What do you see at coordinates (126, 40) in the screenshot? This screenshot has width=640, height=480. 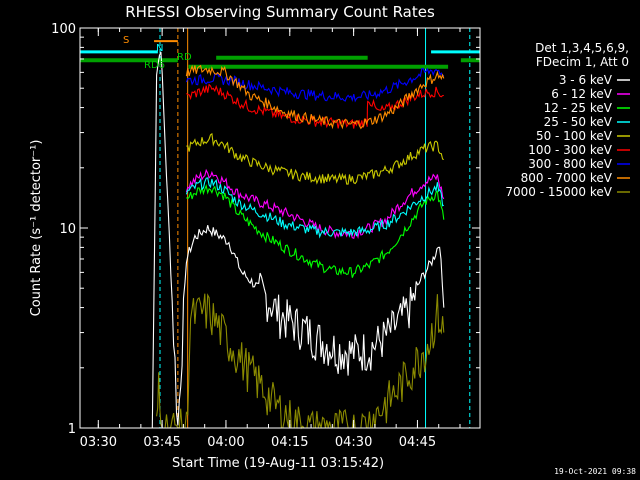 I see `annotation-s: S` at bounding box center [126, 40].